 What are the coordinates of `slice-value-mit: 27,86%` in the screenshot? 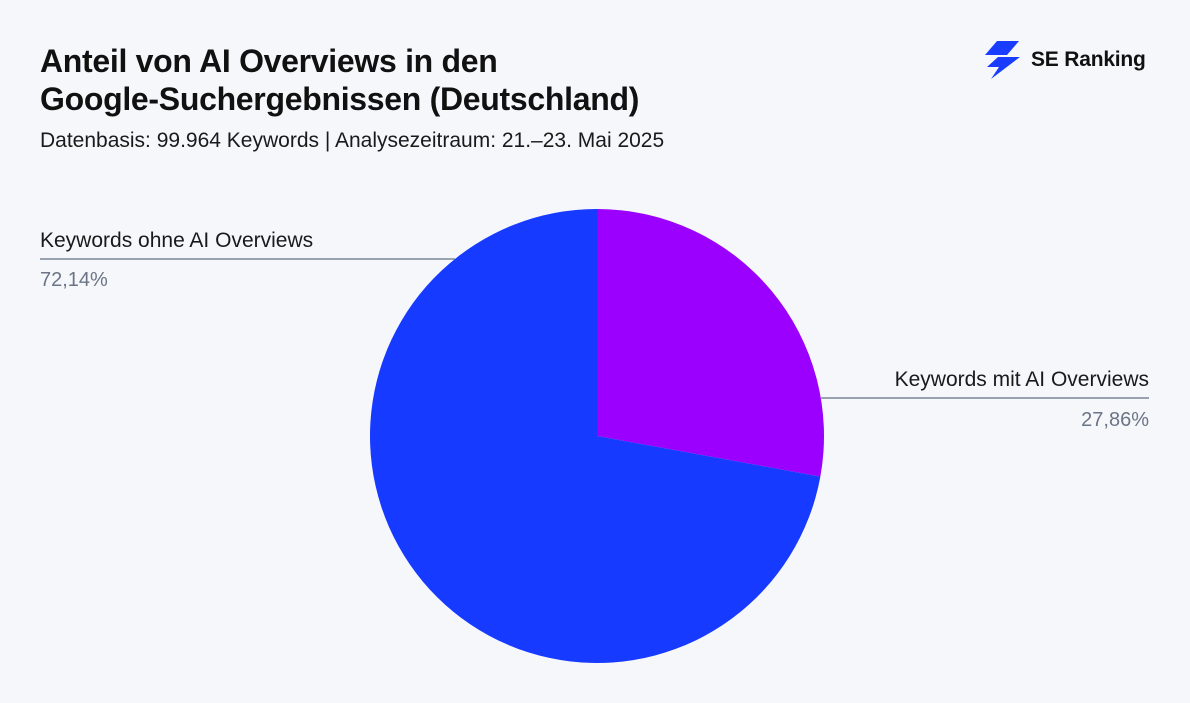 It's located at (1115, 420).